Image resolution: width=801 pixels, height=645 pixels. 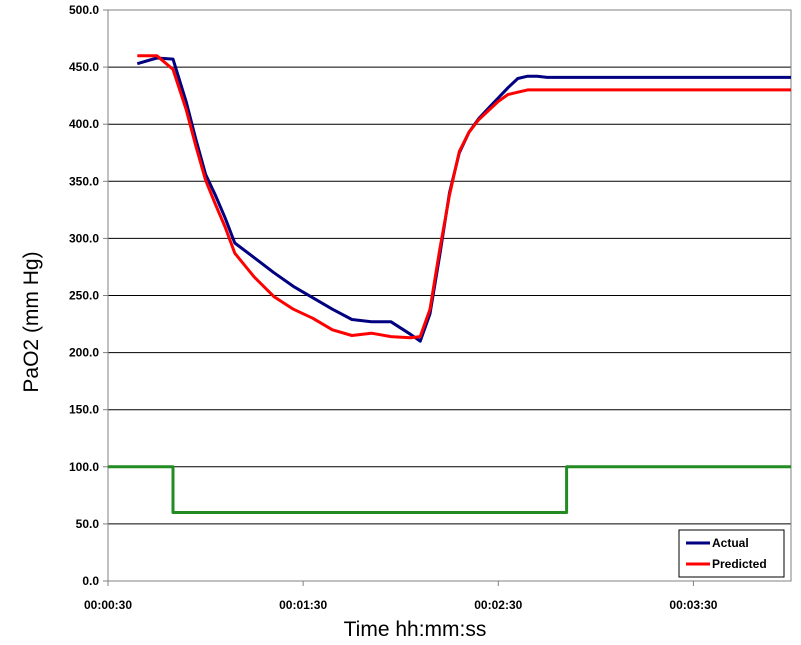 What do you see at coordinates (449, 489) in the screenshot?
I see `series-line-step` at bounding box center [449, 489].